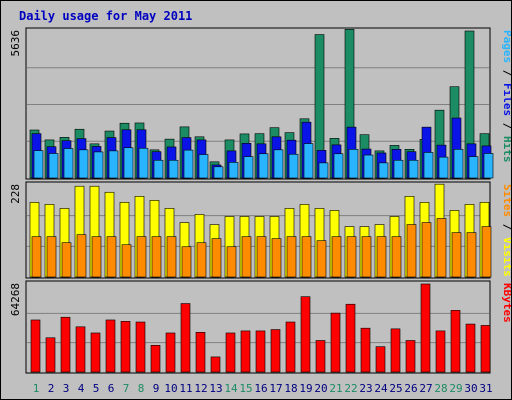 The width and height of the screenshot is (512, 400). Describe the element at coordinates (245, 388) in the screenshot. I see `x-tick-label: 15` at that location.